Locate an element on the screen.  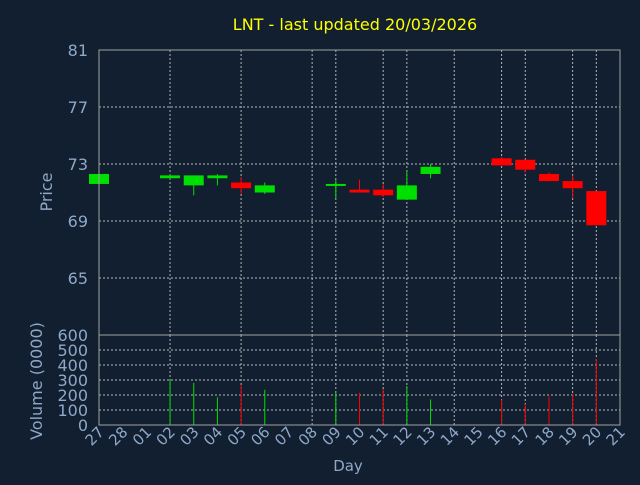
chart-title: LNT - last updated 20/03/2026 is located at coordinates (355, 24).